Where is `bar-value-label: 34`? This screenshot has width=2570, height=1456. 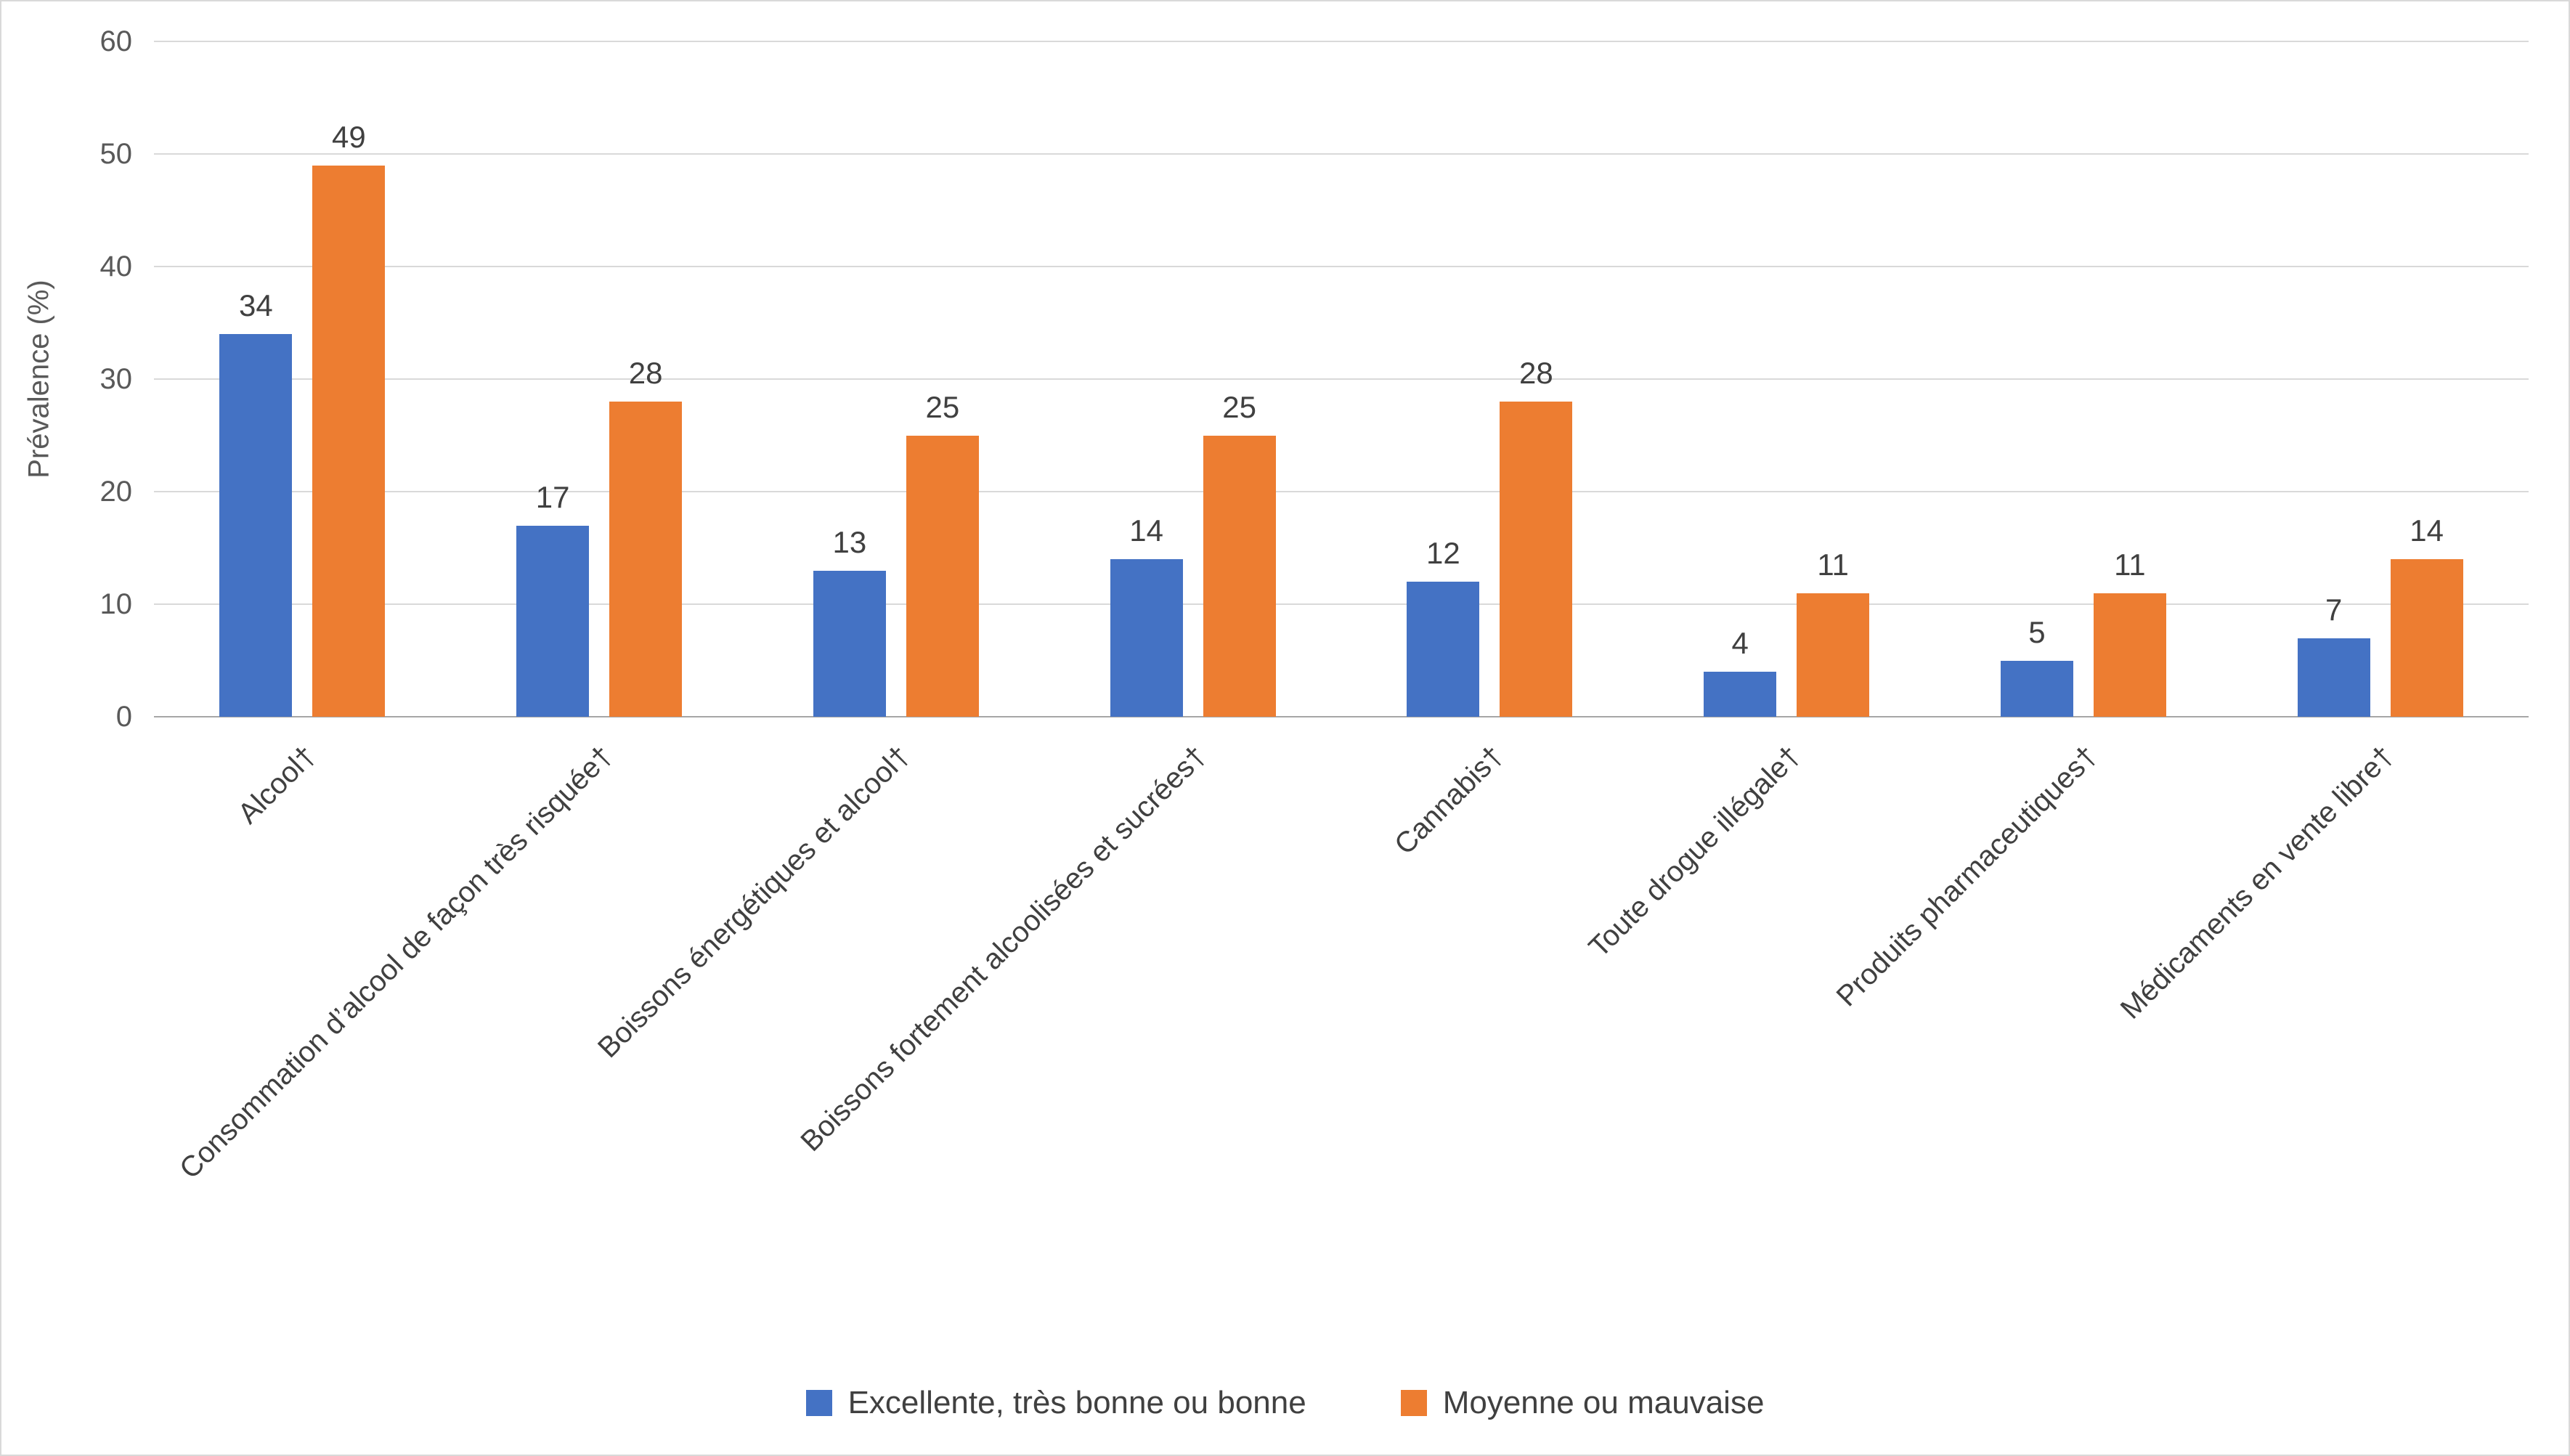
bar-value-label: 34 is located at coordinates (256, 305).